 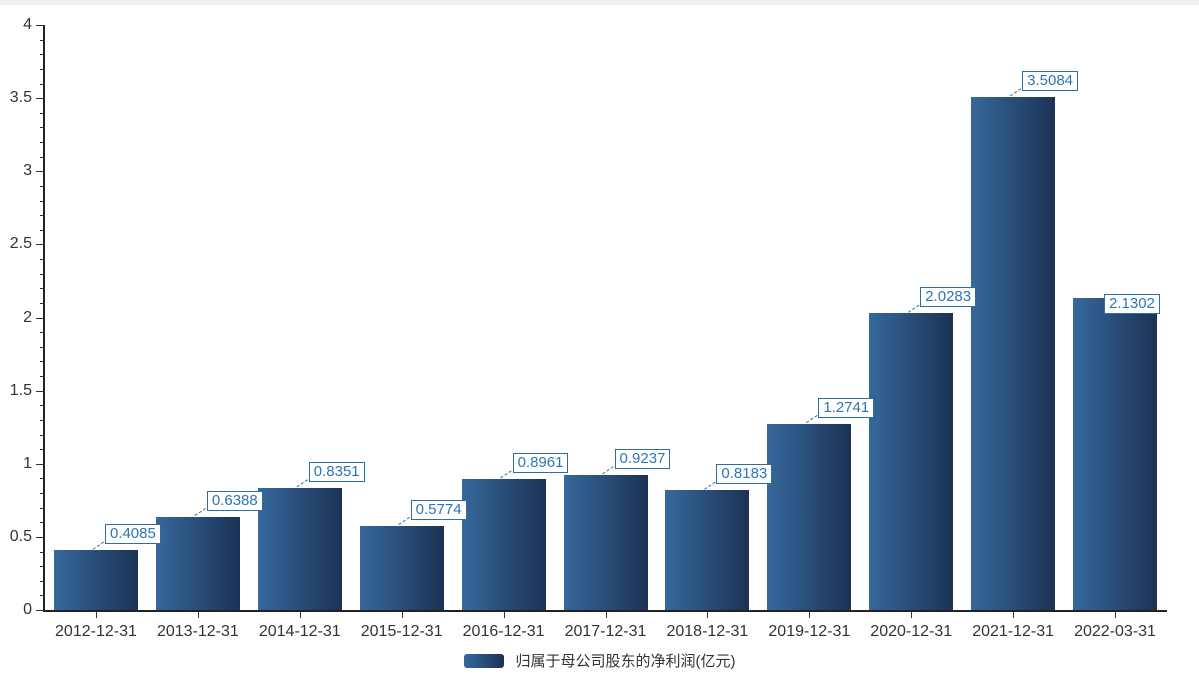 I want to click on x-axis-label-2019-12-31: 2019-12-31, so click(x=809, y=631).